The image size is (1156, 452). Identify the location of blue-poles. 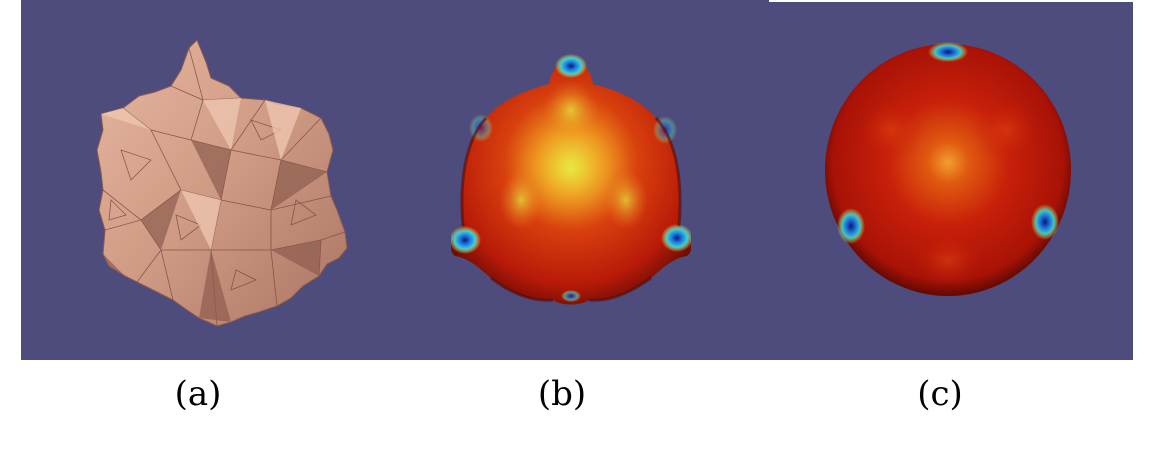
(948, 143).